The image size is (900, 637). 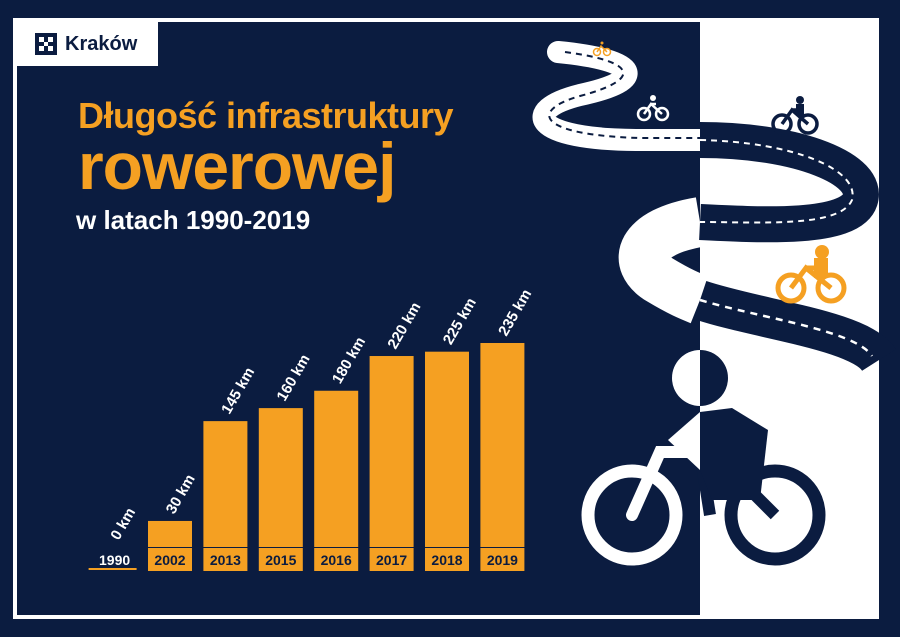 I want to click on category-label-1990: 1990, so click(x=114, y=560).